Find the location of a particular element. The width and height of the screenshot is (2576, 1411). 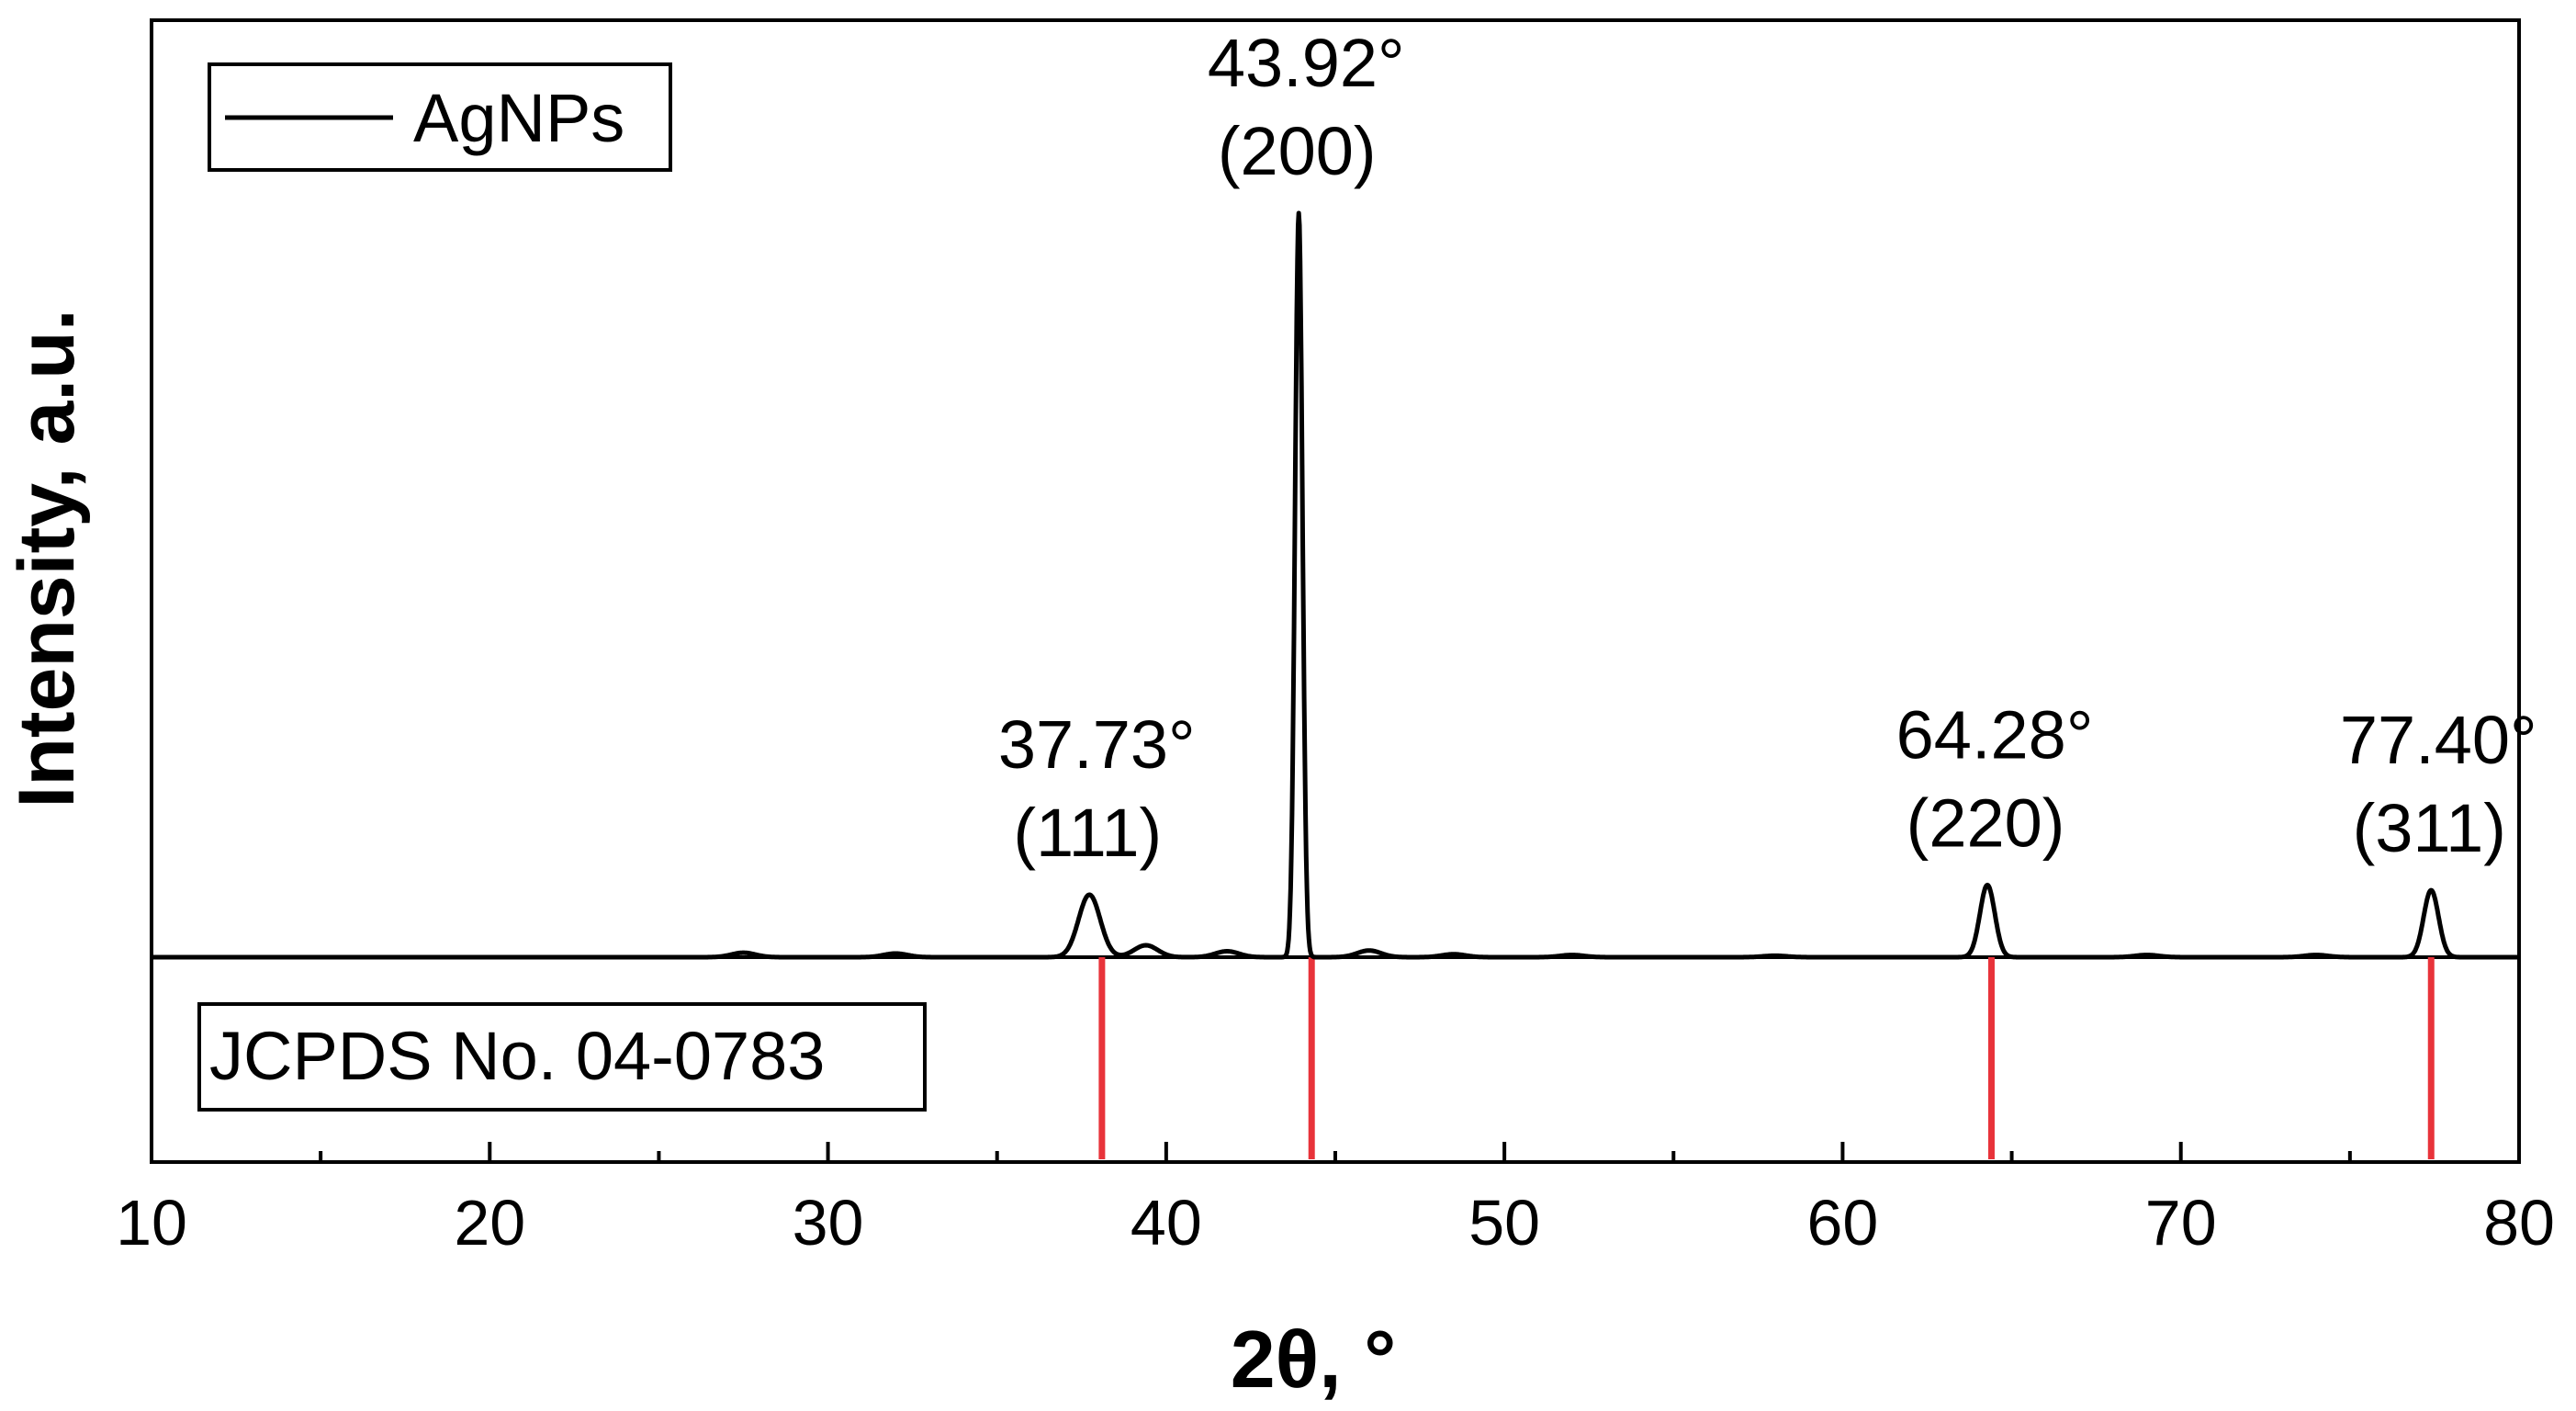

reference-lines is located at coordinates (1766, 1058).